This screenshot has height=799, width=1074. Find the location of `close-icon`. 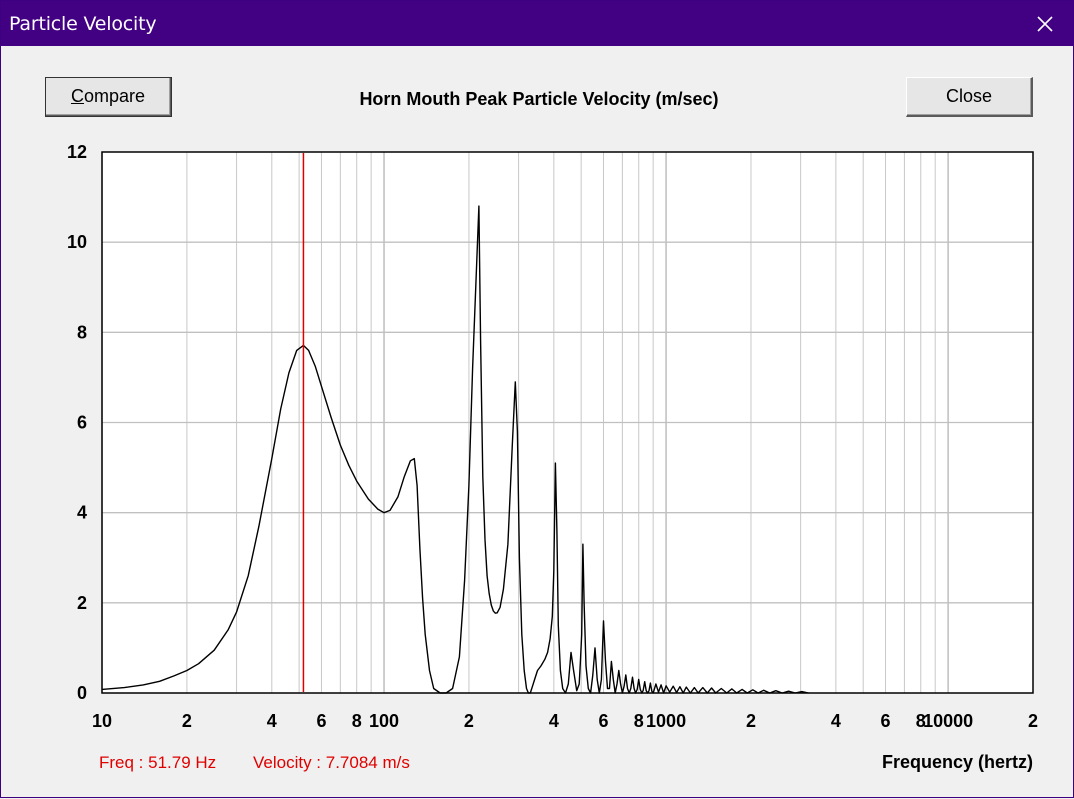

close-icon is located at coordinates (1045, 23).